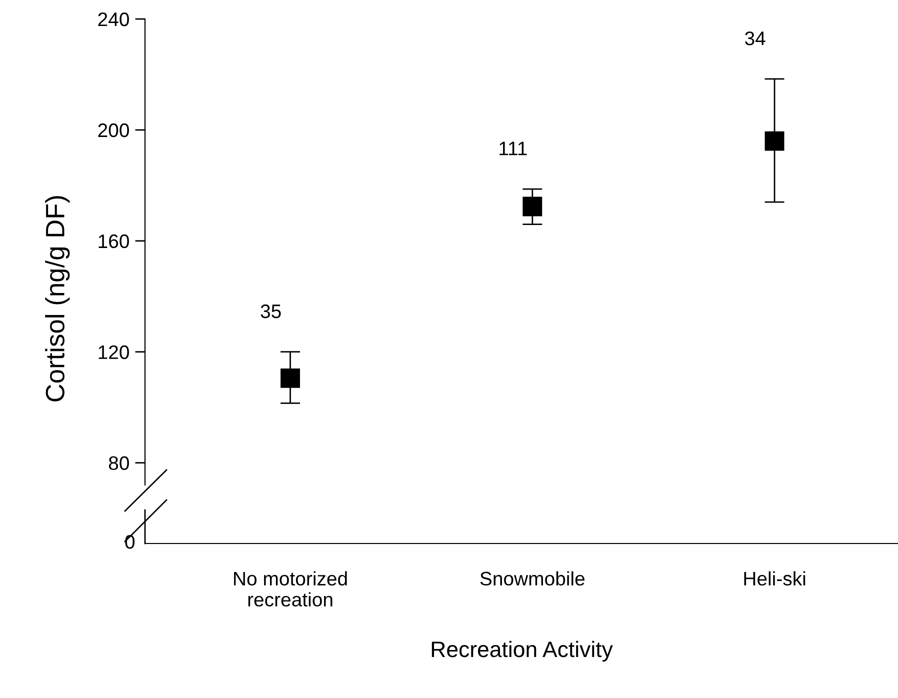 This screenshot has height=698, width=898. Describe the element at coordinates (290, 589) in the screenshot. I see `x-tick-label: No motorized recreation` at that location.